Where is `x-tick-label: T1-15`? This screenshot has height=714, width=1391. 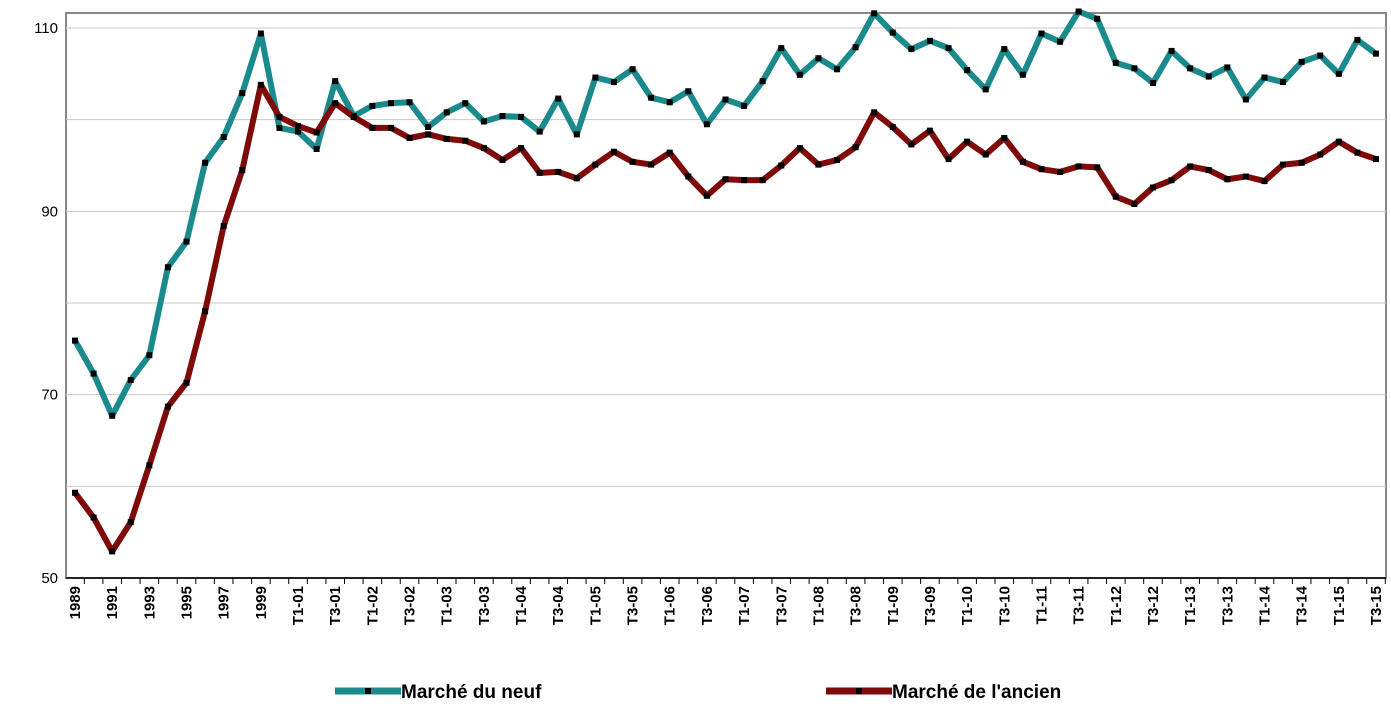
x-tick-label: T1-15 is located at coordinates (1339, 605).